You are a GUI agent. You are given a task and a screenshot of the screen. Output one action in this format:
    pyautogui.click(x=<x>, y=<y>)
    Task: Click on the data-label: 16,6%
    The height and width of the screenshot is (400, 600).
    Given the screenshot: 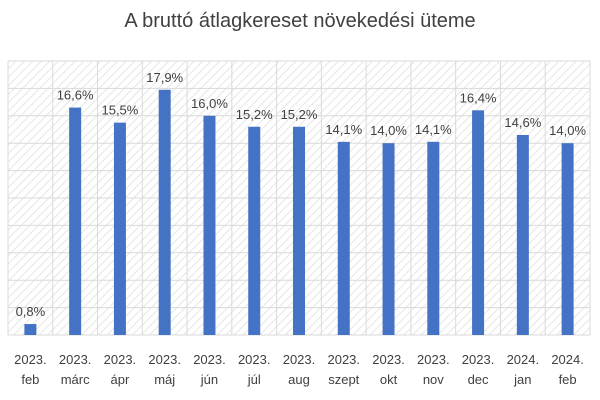 What is the action you would take?
    pyautogui.click(x=75, y=95)
    